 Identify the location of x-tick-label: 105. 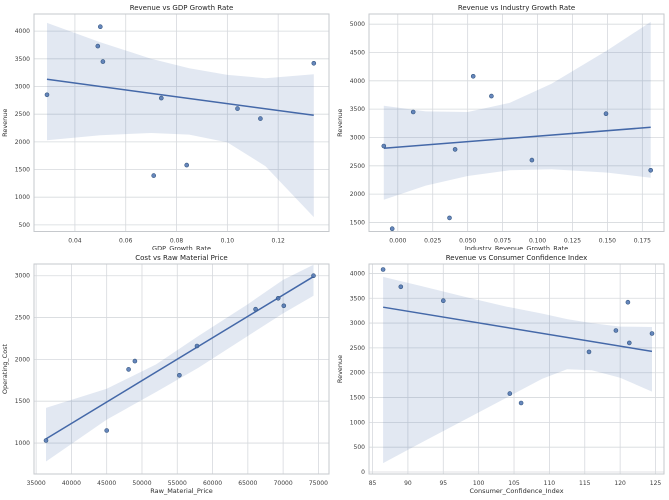
(514, 483).